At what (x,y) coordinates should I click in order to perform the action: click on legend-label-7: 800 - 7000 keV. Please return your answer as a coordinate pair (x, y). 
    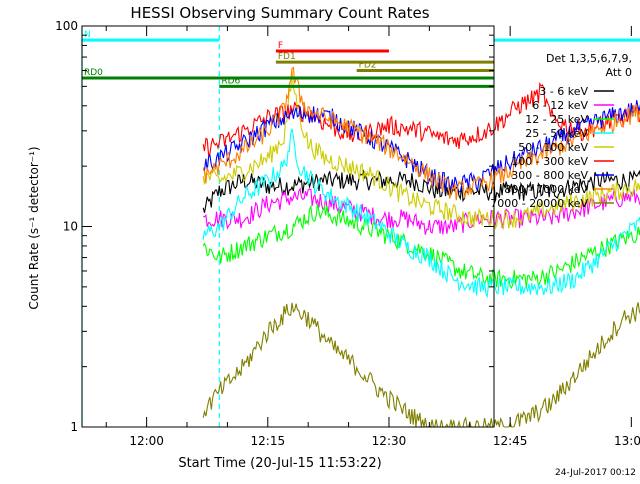
    Looking at the image, I should click on (546, 189).